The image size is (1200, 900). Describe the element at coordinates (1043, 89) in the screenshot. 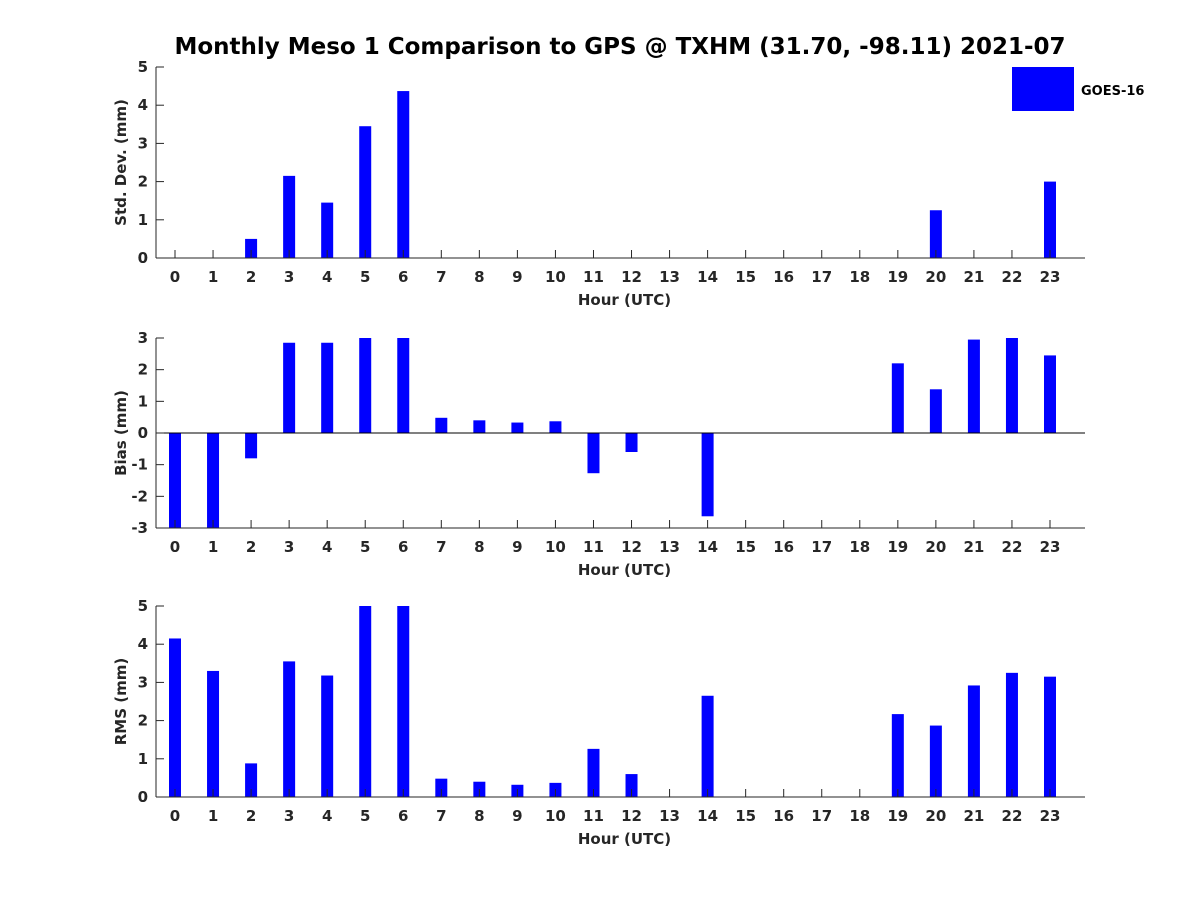

I see `legend-swatch` at that location.